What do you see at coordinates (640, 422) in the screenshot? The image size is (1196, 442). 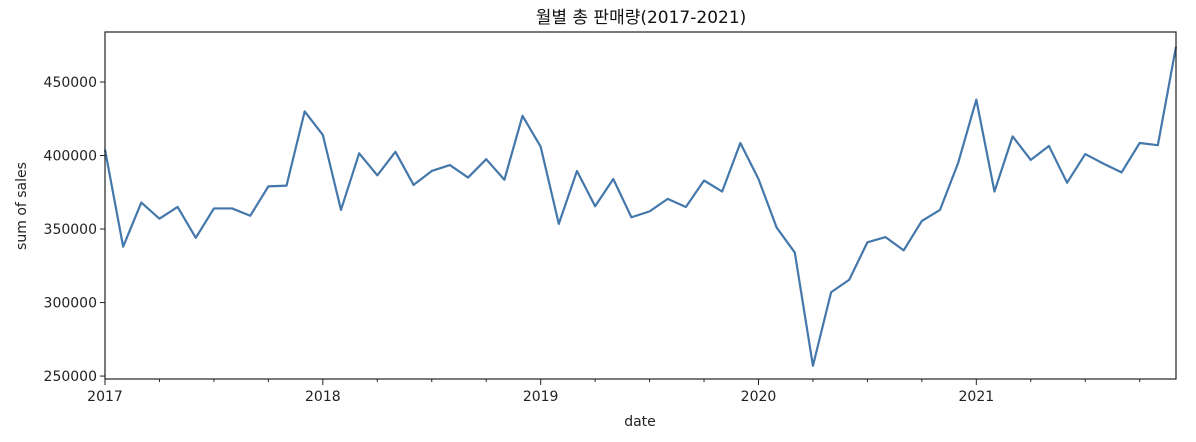 I see `x-axis-label: date` at bounding box center [640, 422].